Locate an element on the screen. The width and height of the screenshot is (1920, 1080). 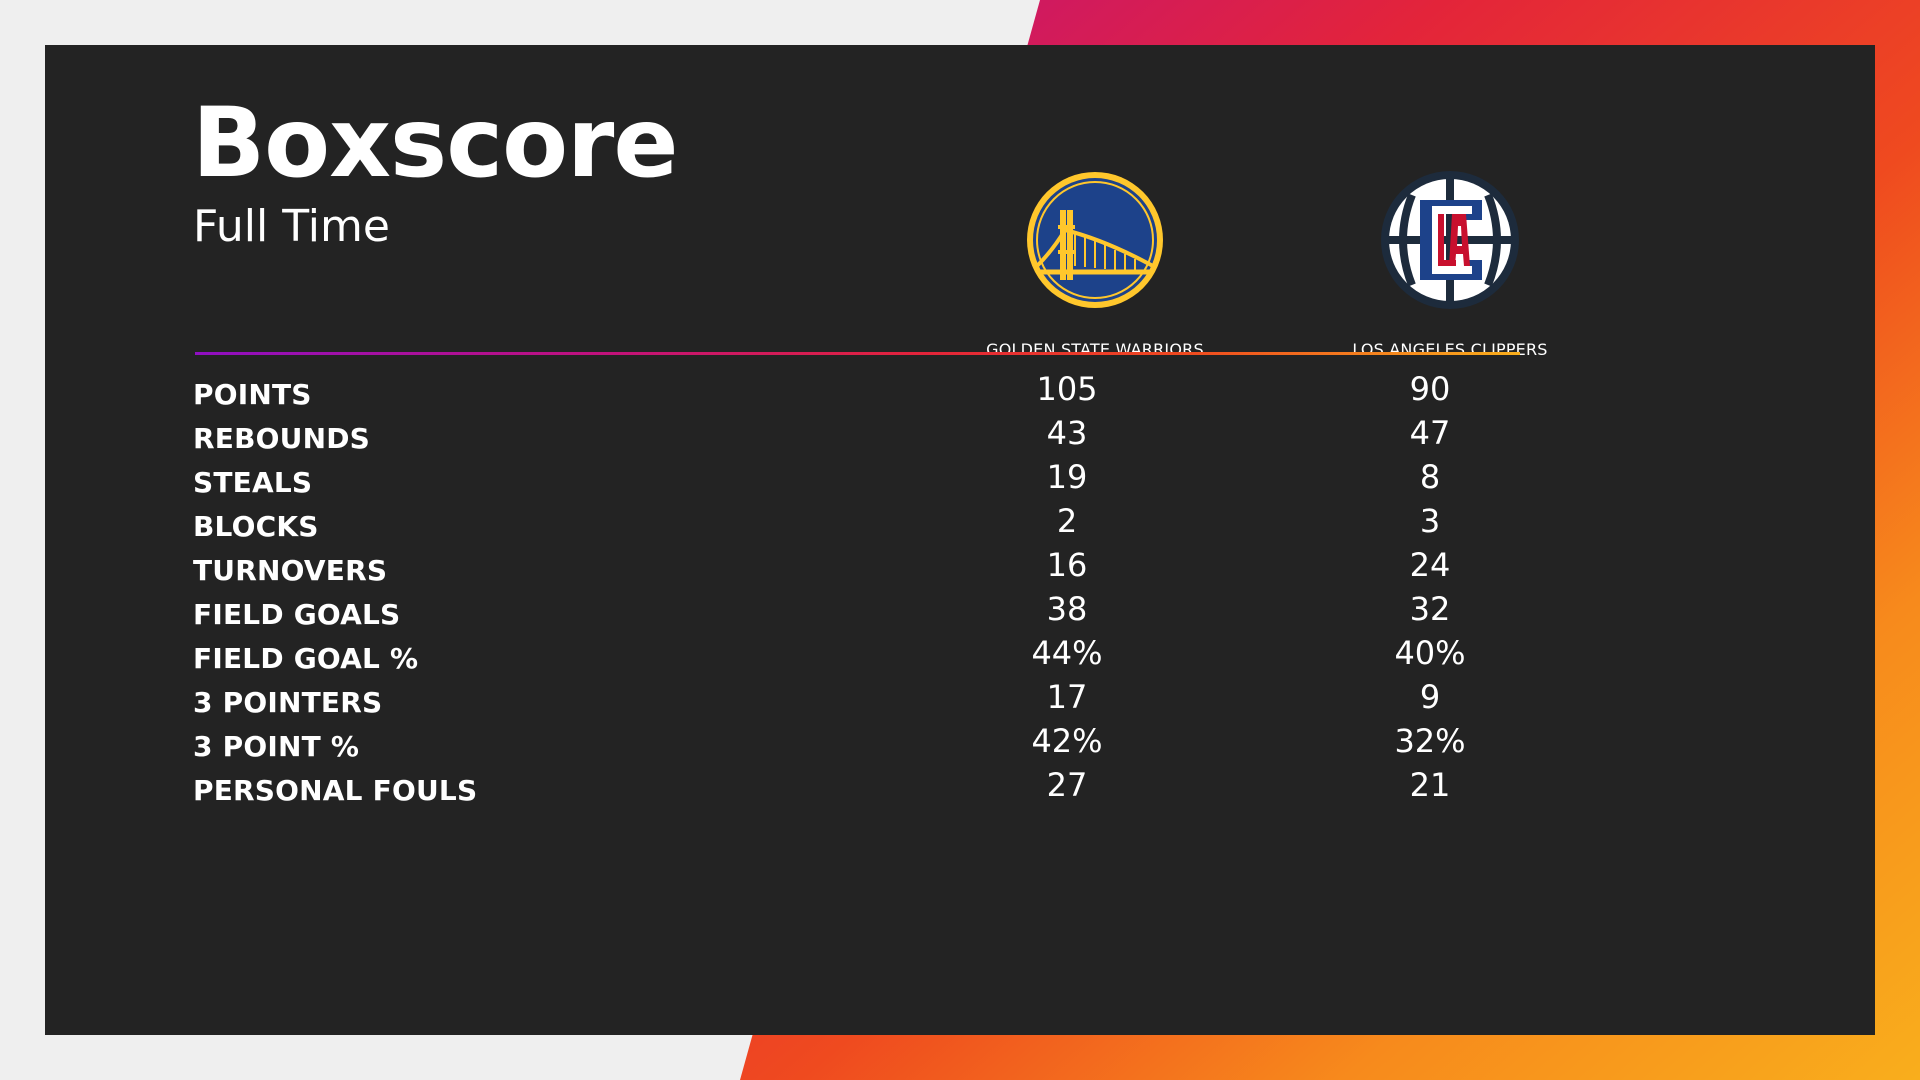
stat-row-steals: STEALS 19 8 is located at coordinates (863, 478).